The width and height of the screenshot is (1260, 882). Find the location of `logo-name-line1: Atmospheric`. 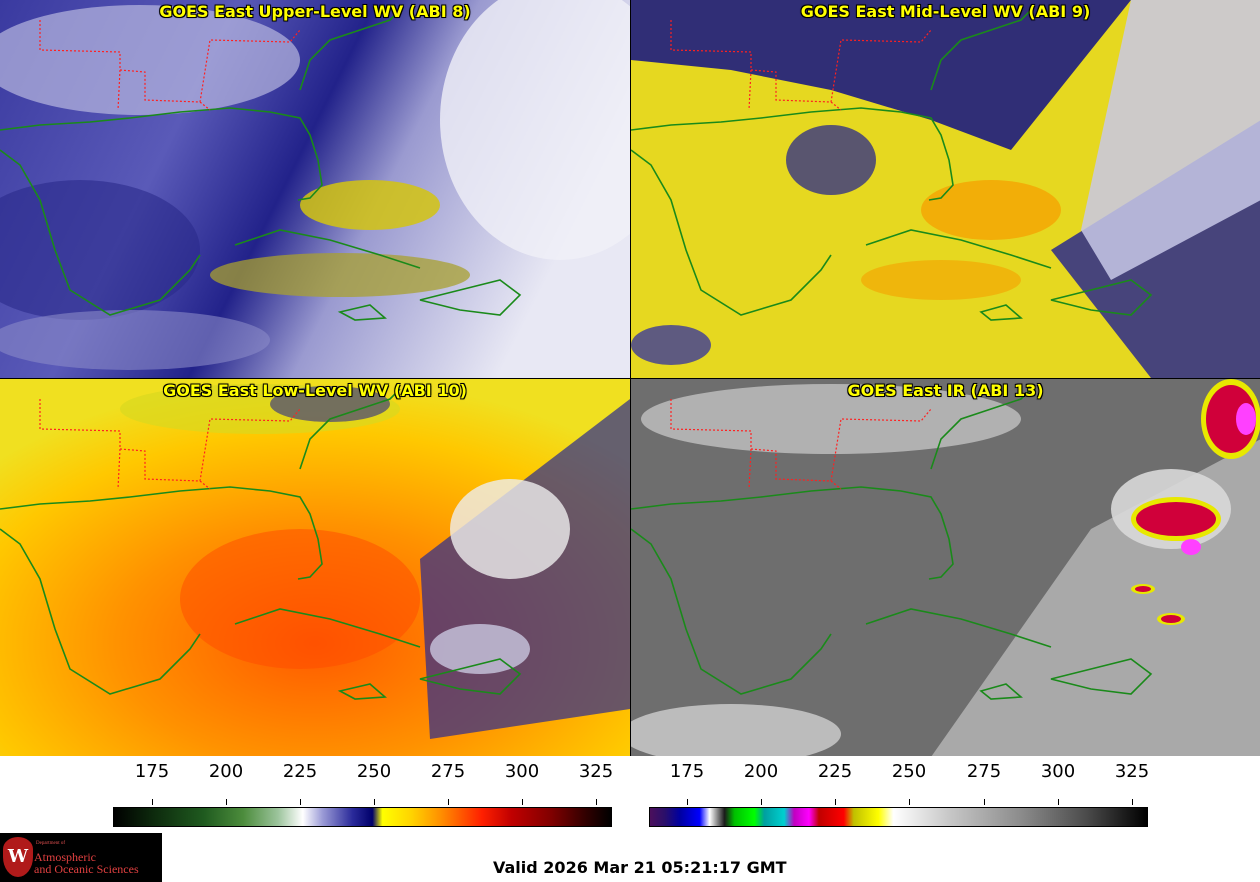

logo-name-line1: Atmospheric is located at coordinates (65, 857).